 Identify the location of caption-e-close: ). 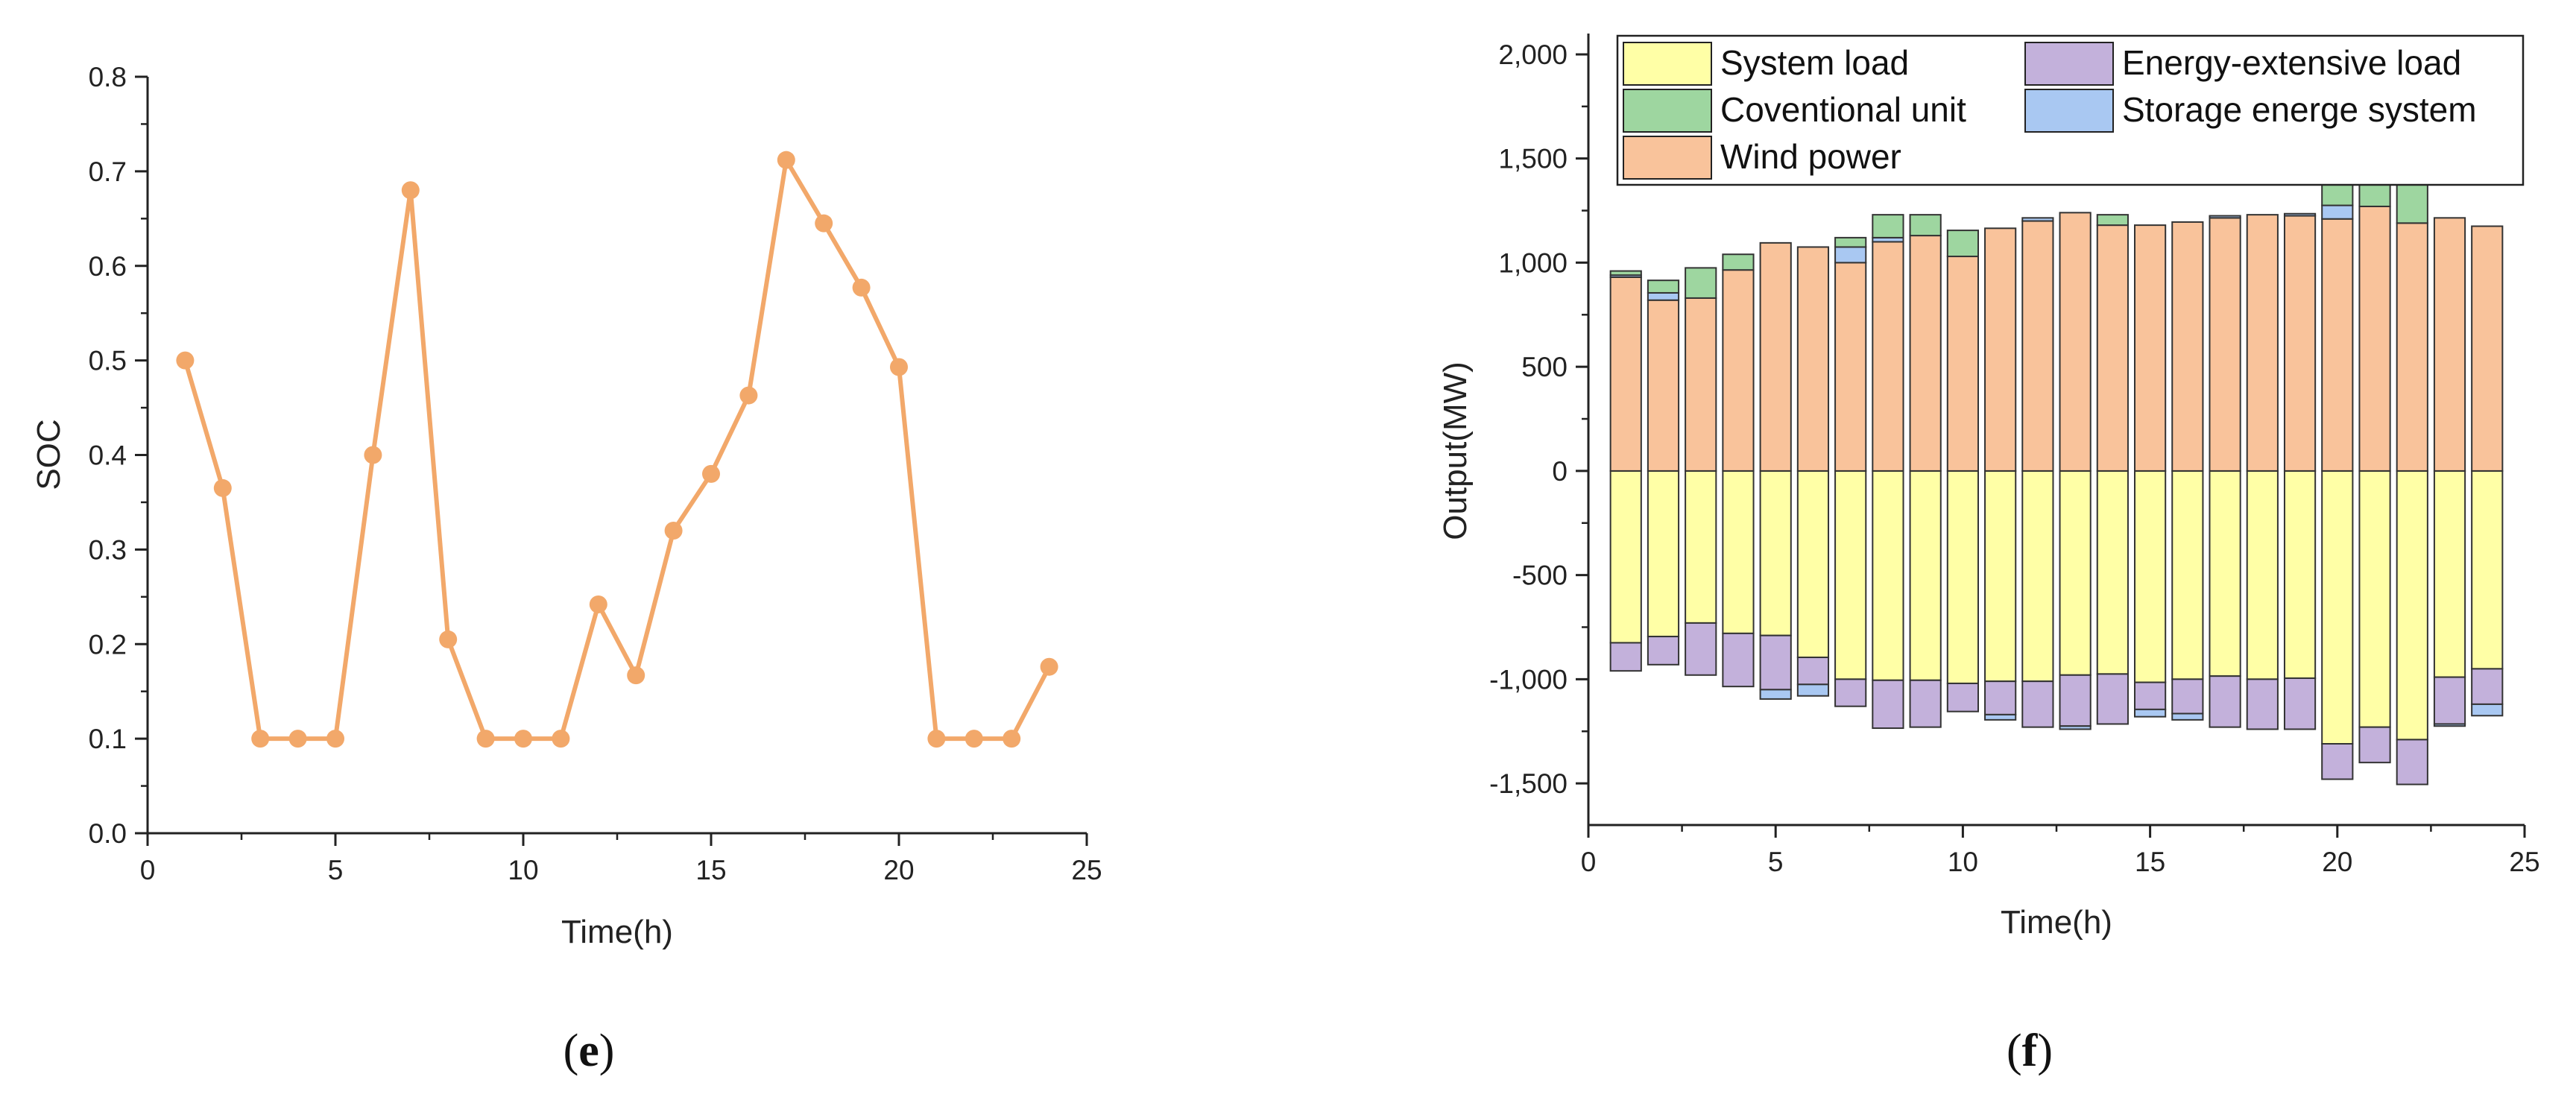
(607, 1051).